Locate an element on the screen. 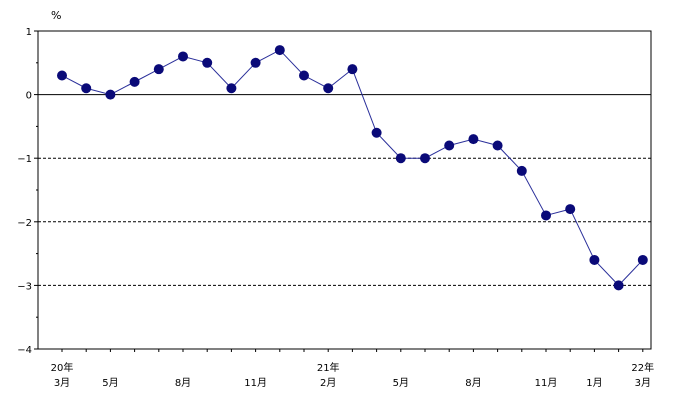  y-tick-label: −2 is located at coordinates (24, 223).